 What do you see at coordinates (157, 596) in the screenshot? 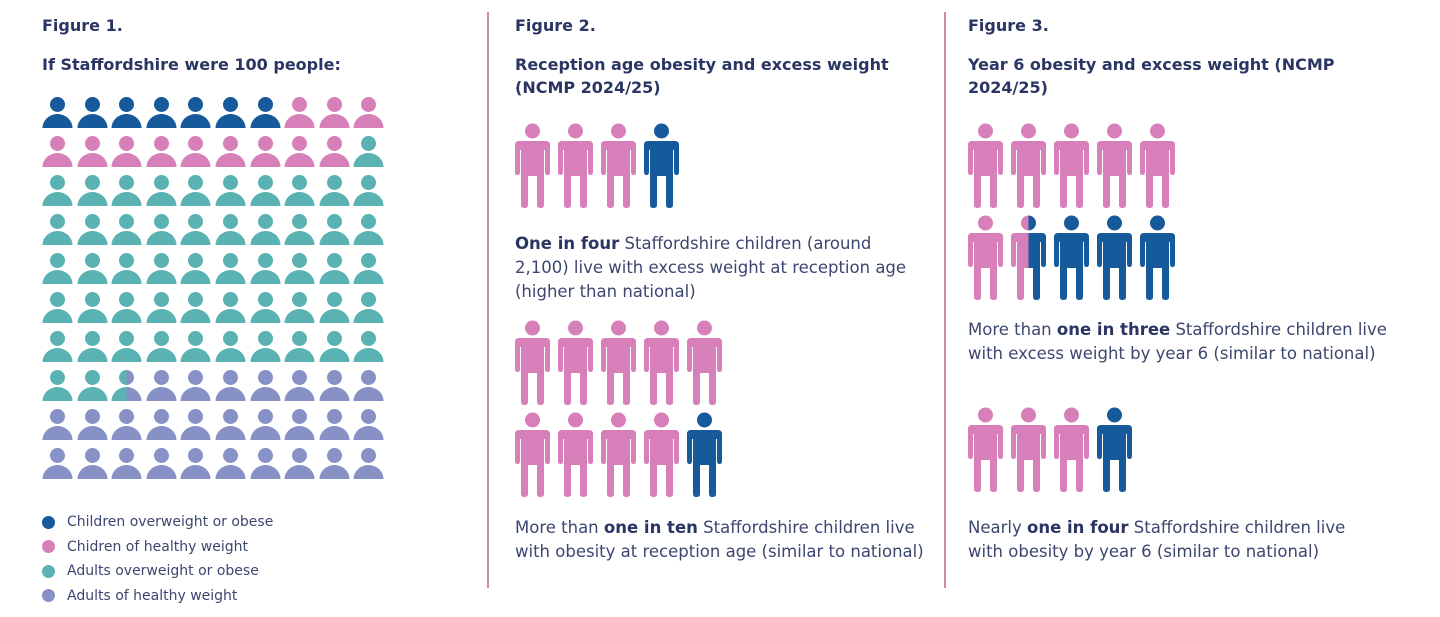
I see `legend-item-adults-healthy: Adults of healthy weight` at bounding box center [157, 596].